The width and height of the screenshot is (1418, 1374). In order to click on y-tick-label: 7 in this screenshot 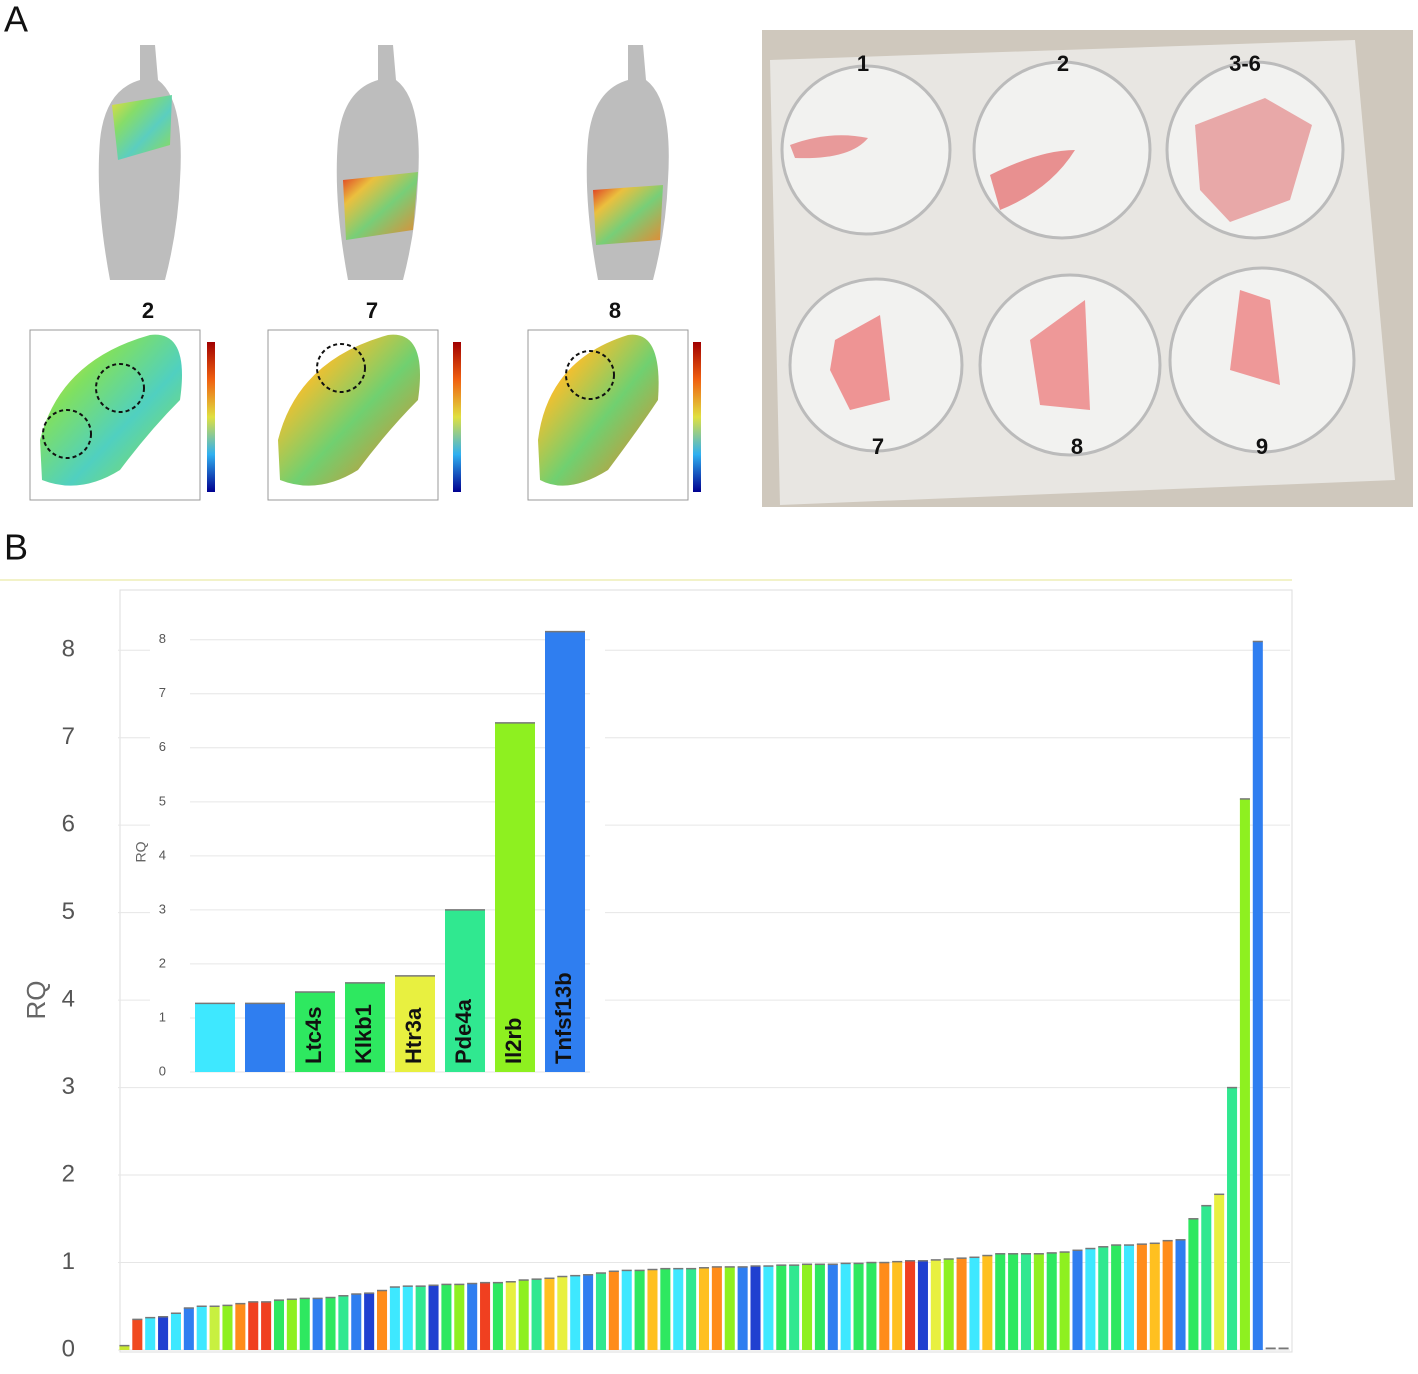, I will do `click(162, 692)`.